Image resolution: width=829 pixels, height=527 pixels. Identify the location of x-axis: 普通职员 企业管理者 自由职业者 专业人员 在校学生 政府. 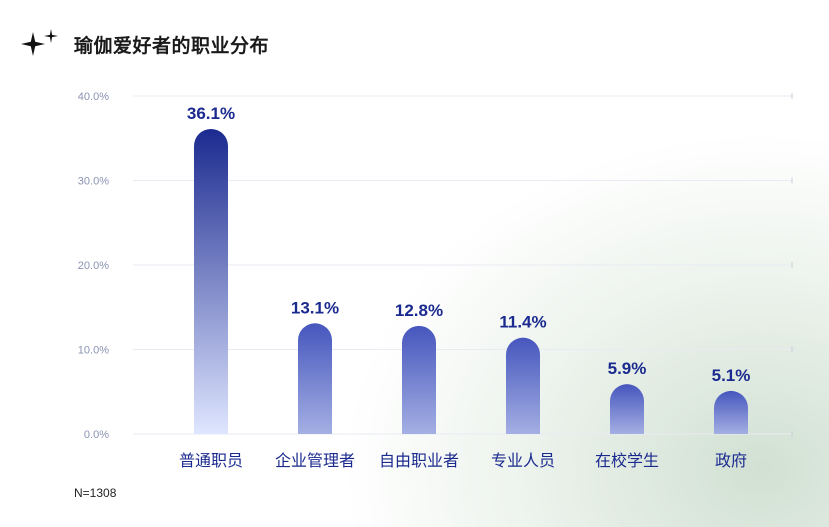
(463, 460).